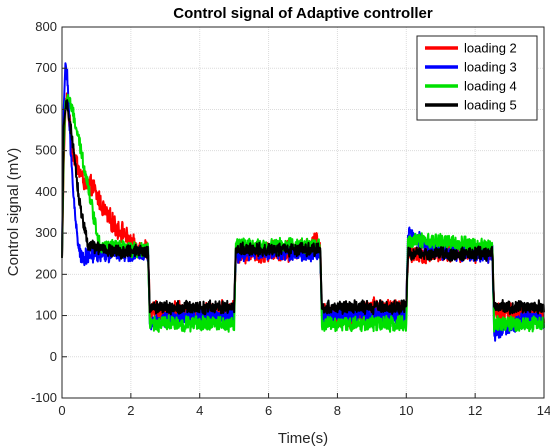  I want to click on y-tick-label: 0, so click(53, 356).